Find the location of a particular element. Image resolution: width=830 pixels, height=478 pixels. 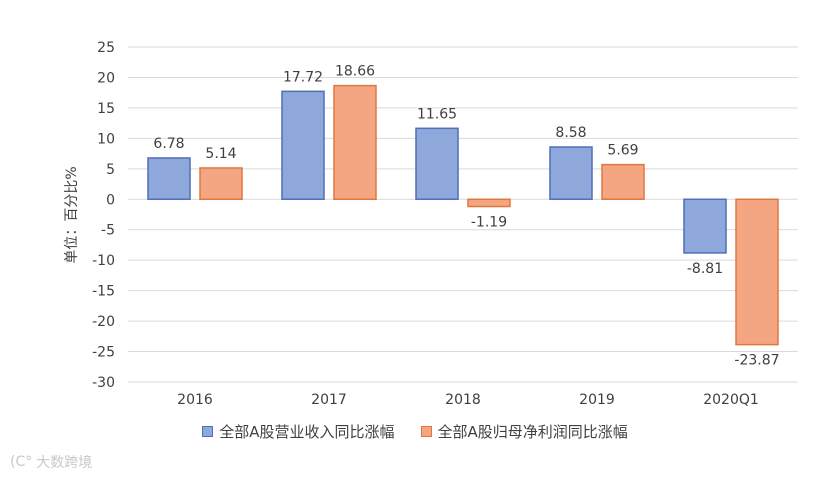

data-label: 8.58 is located at coordinates (570, 133).